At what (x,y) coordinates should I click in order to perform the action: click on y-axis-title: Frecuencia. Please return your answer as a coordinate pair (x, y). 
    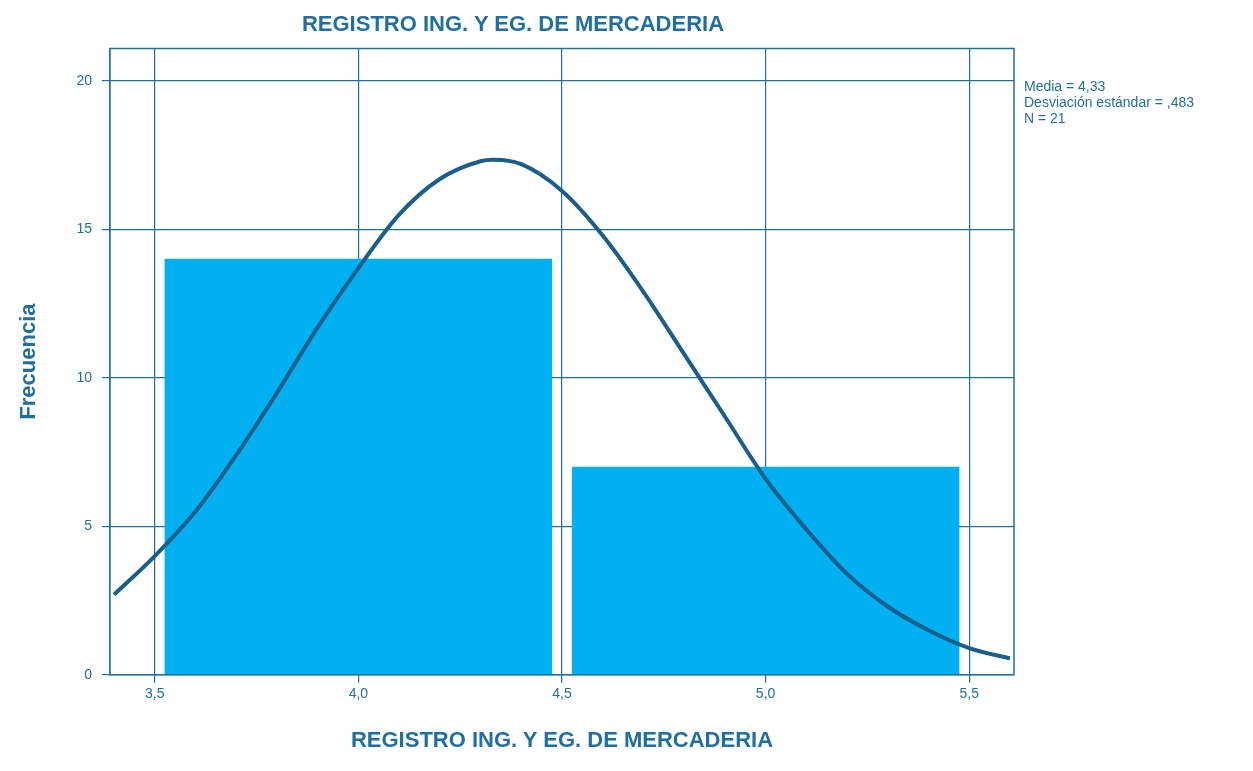
    Looking at the image, I should click on (28, 361).